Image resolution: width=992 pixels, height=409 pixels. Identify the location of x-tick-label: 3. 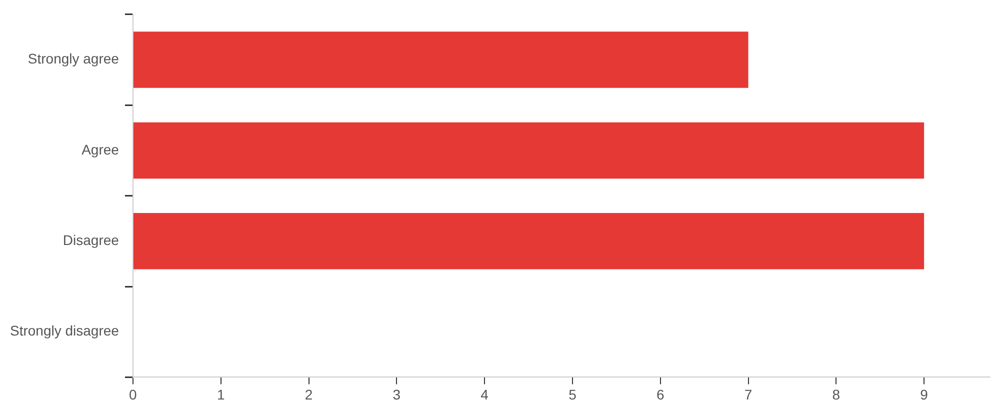
(396, 394).